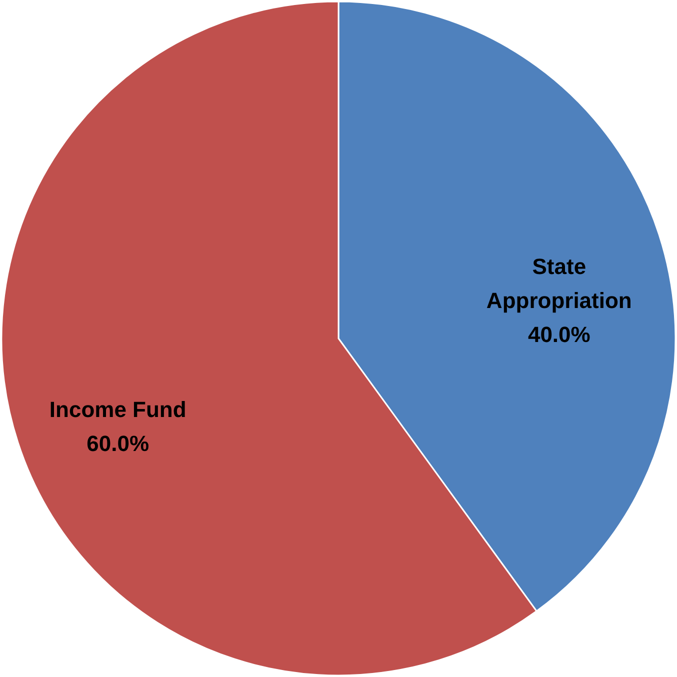 This screenshot has width=677, height=677. What do you see at coordinates (559, 283) in the screenshot?
I see `slice-label: State Appropriation` at bounding box center [559, 283].